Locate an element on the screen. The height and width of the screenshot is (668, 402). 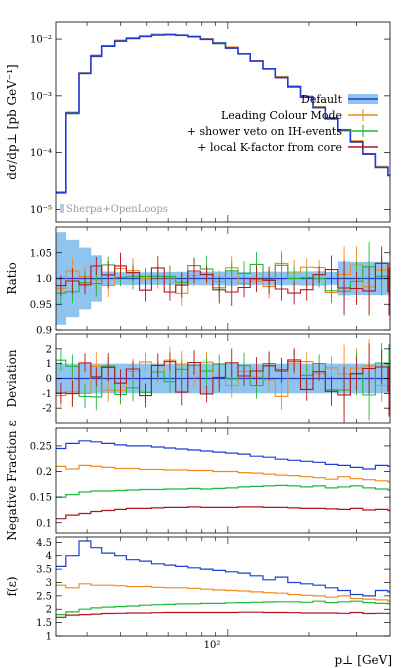
series-line-negfrac-default is located at coordinates (223, 455).